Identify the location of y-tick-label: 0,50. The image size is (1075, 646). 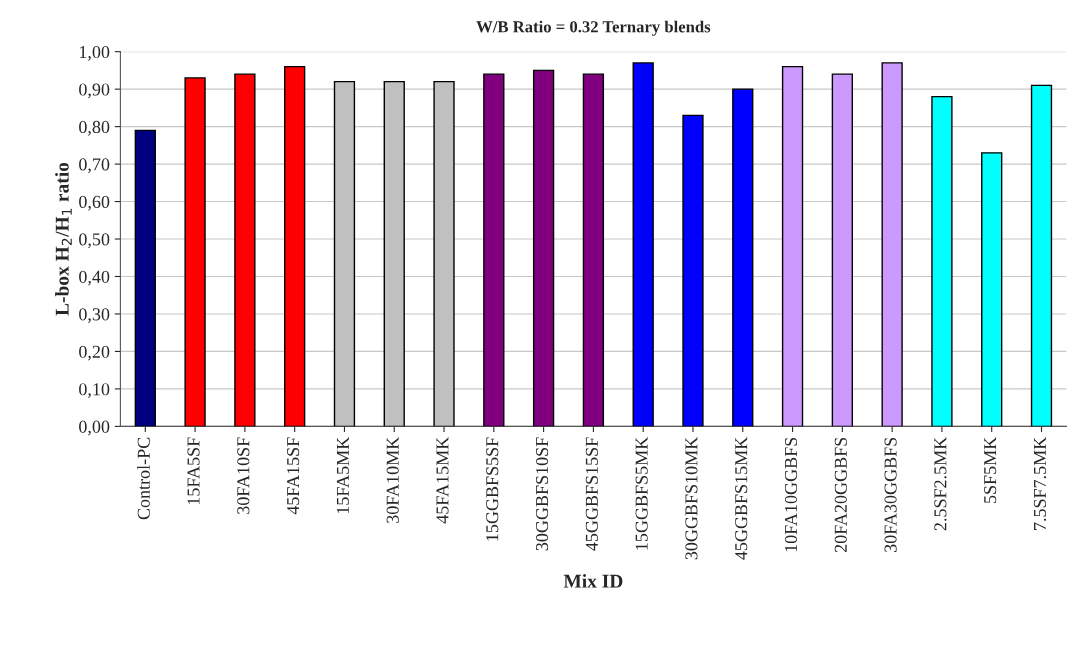
(94, 241).